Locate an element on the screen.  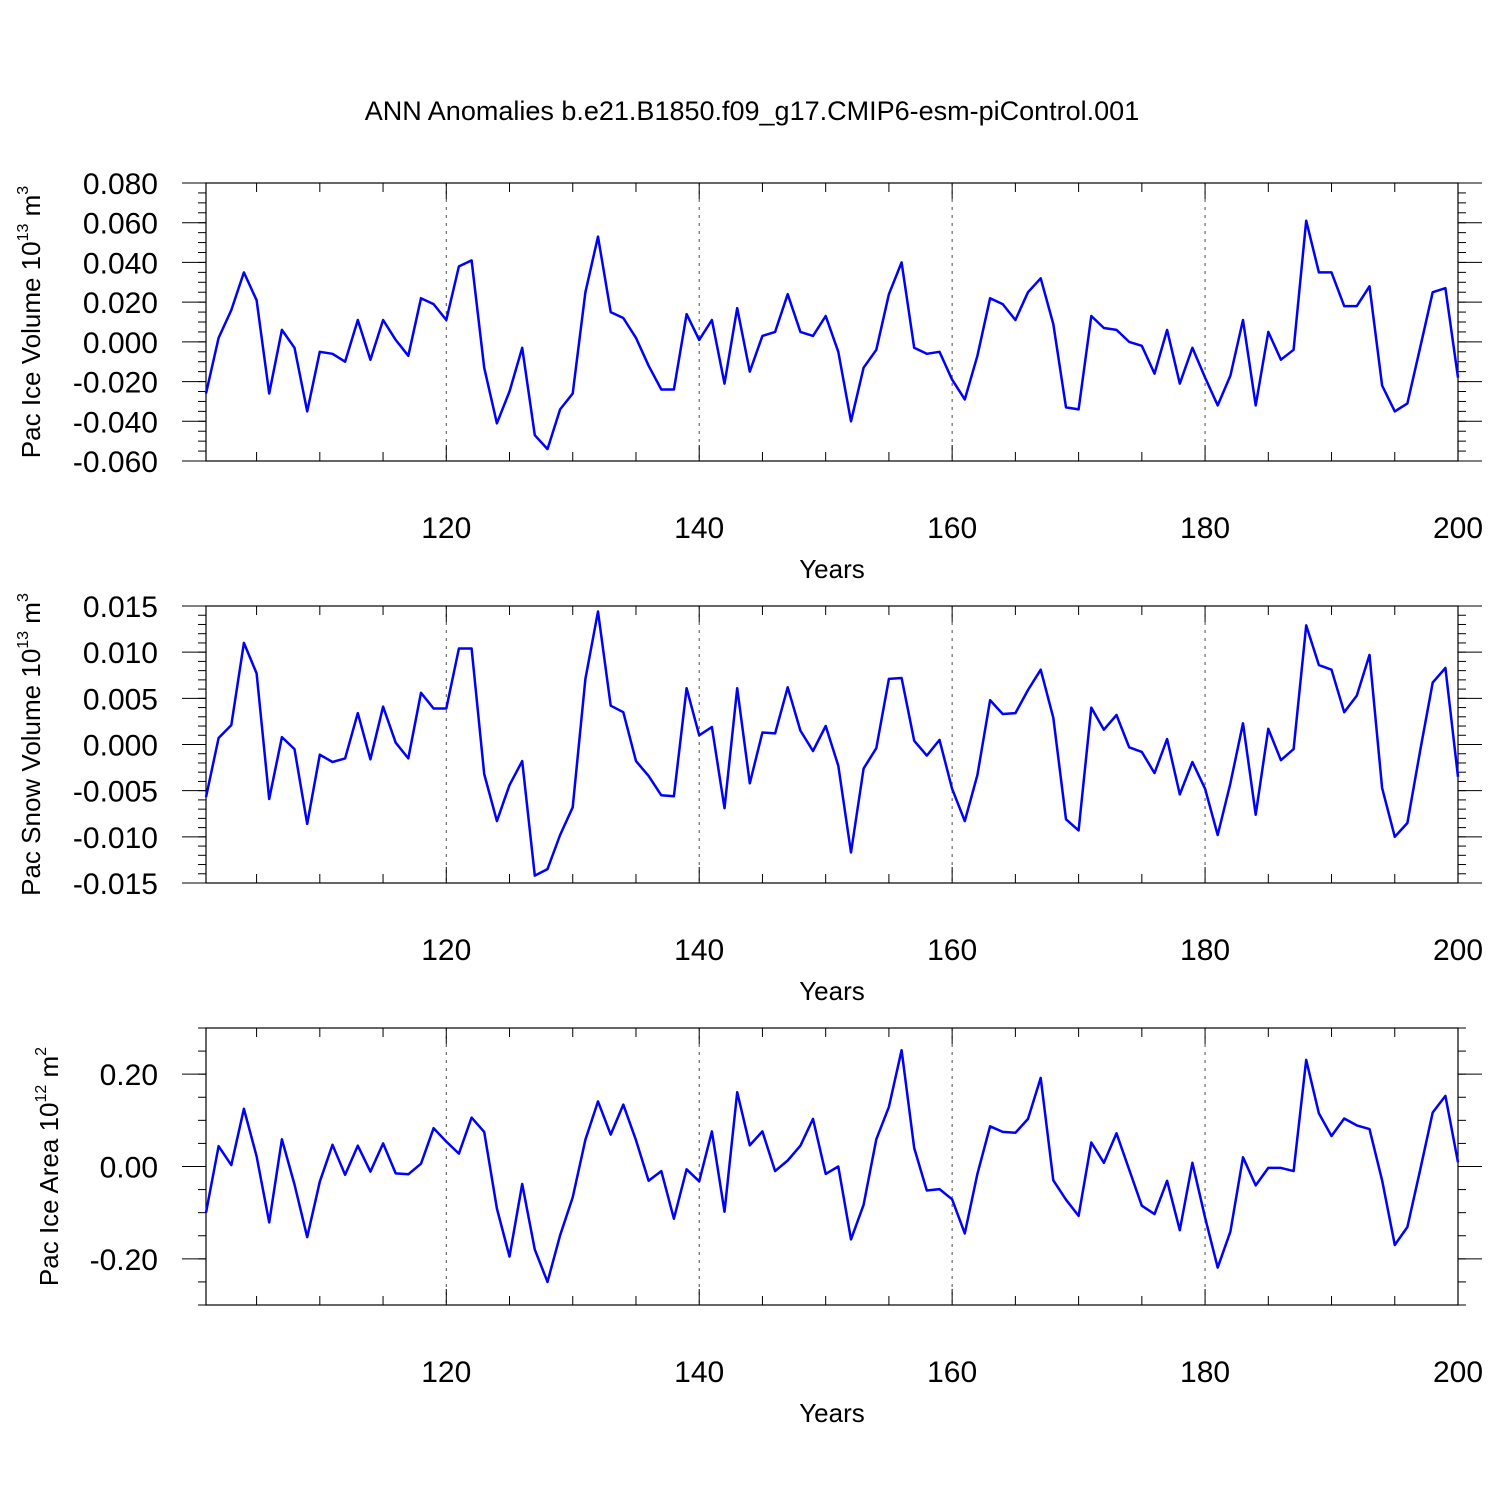
y-tick-label: 0.040 is located at coordinates (120, 263).